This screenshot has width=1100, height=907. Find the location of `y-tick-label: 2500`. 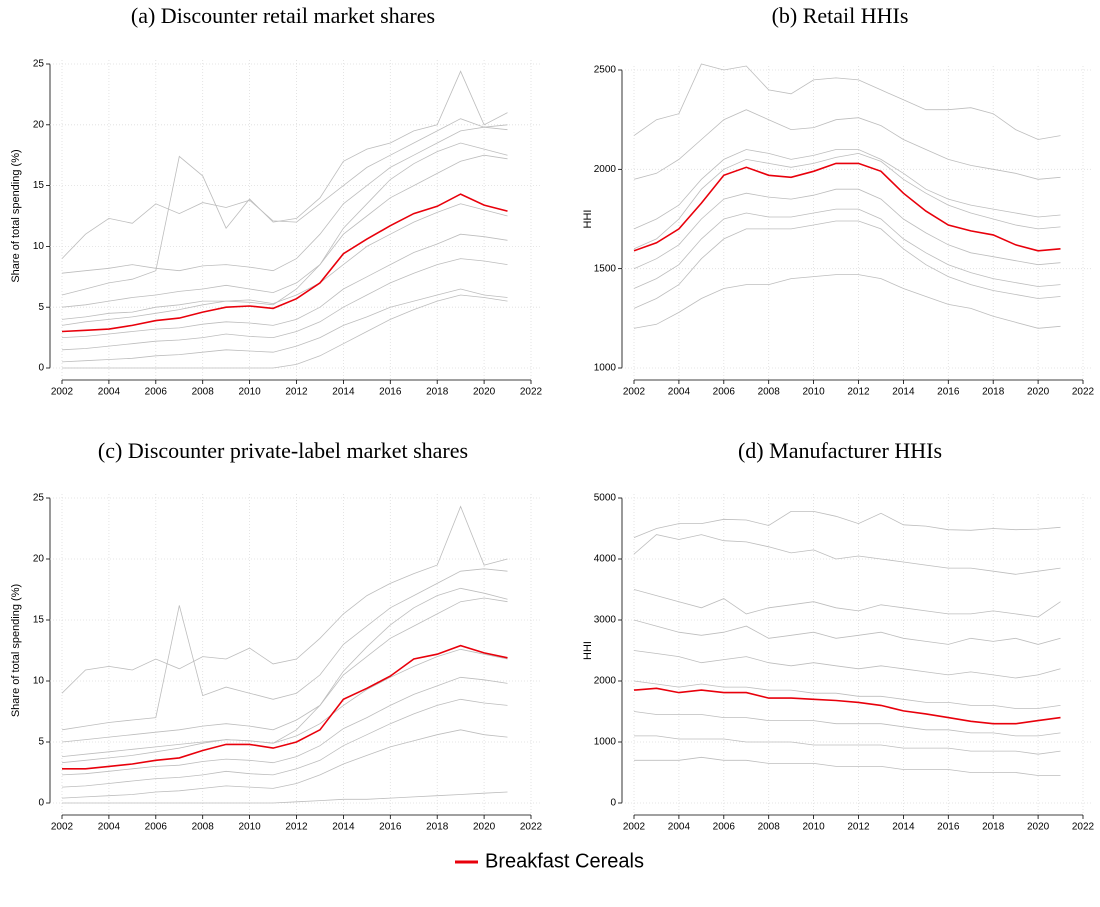

y-tick-label: 2500 is located at coordinates (605, 70).